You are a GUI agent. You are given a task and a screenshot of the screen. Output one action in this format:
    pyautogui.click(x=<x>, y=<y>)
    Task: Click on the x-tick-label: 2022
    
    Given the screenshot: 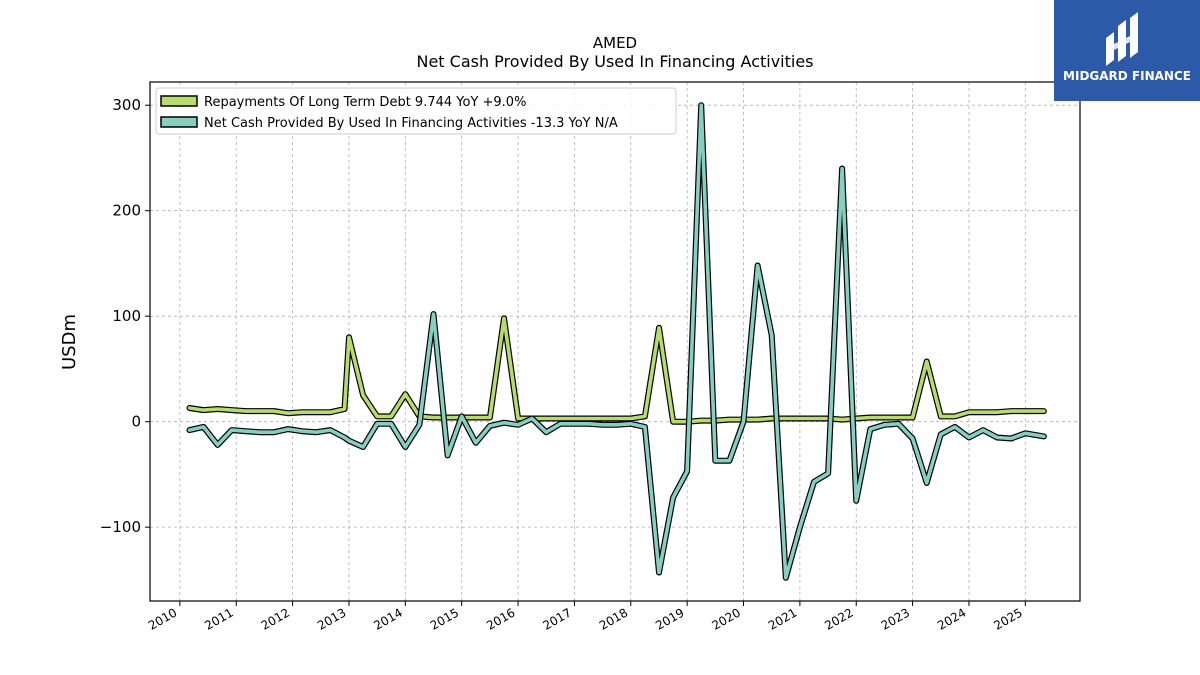 What is the action you would take?
    pyautogui.click(x=838, y=618)
    